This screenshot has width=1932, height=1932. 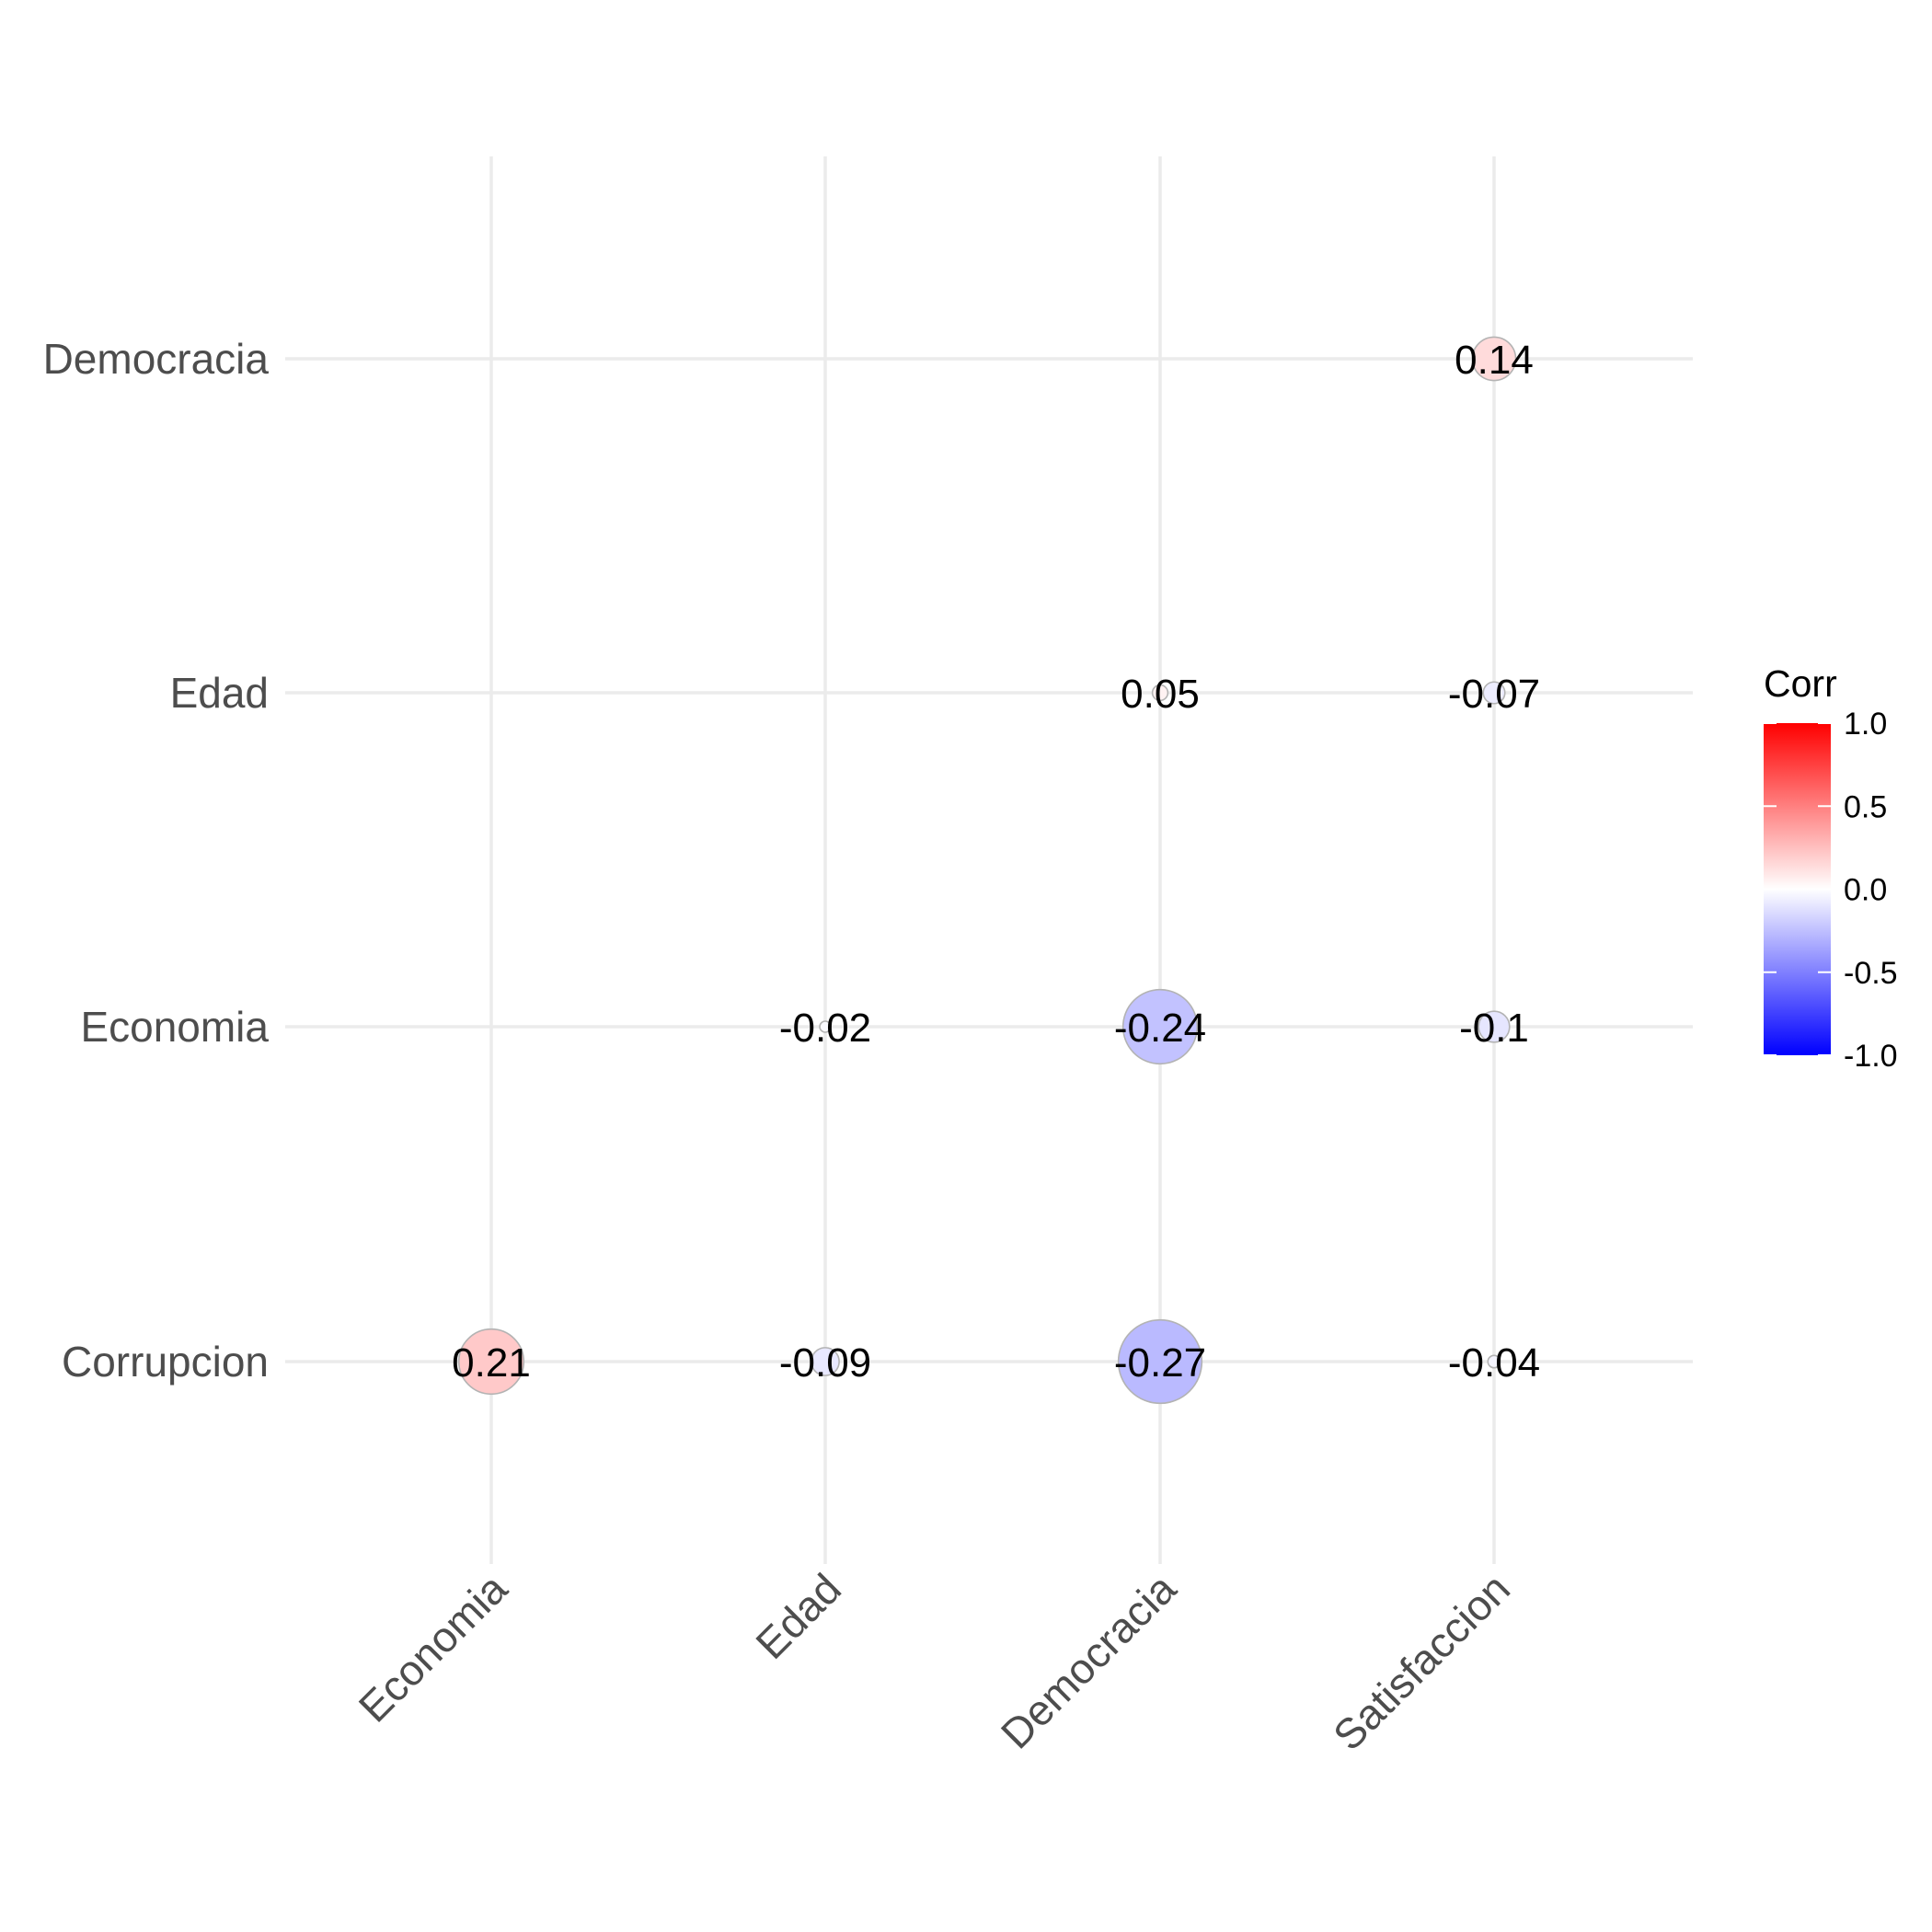 What do you see at coordinates (798, 1616) in the screenshot?
I see `x-axis-label-edad: Edad` at bounding box center [798, 1616].